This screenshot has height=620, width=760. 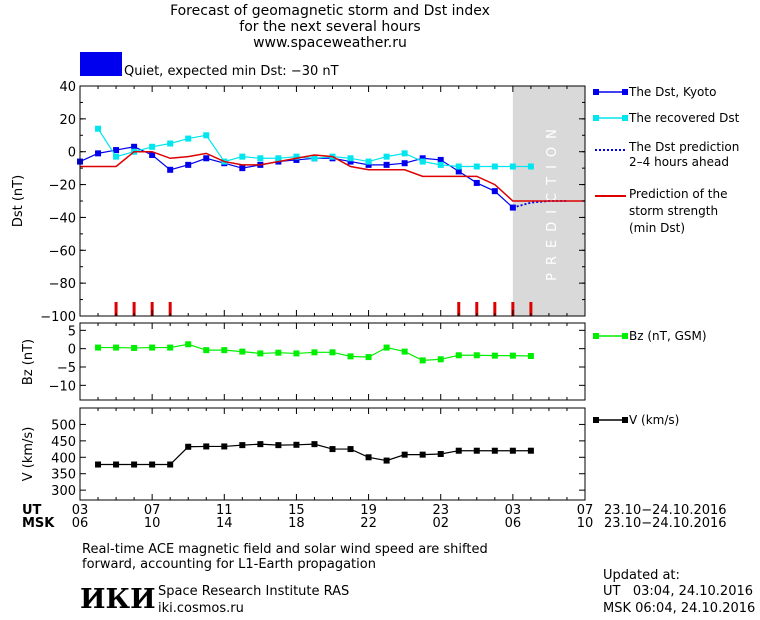 I want to click on legend-v-symbol, so click(x=610, y=420).